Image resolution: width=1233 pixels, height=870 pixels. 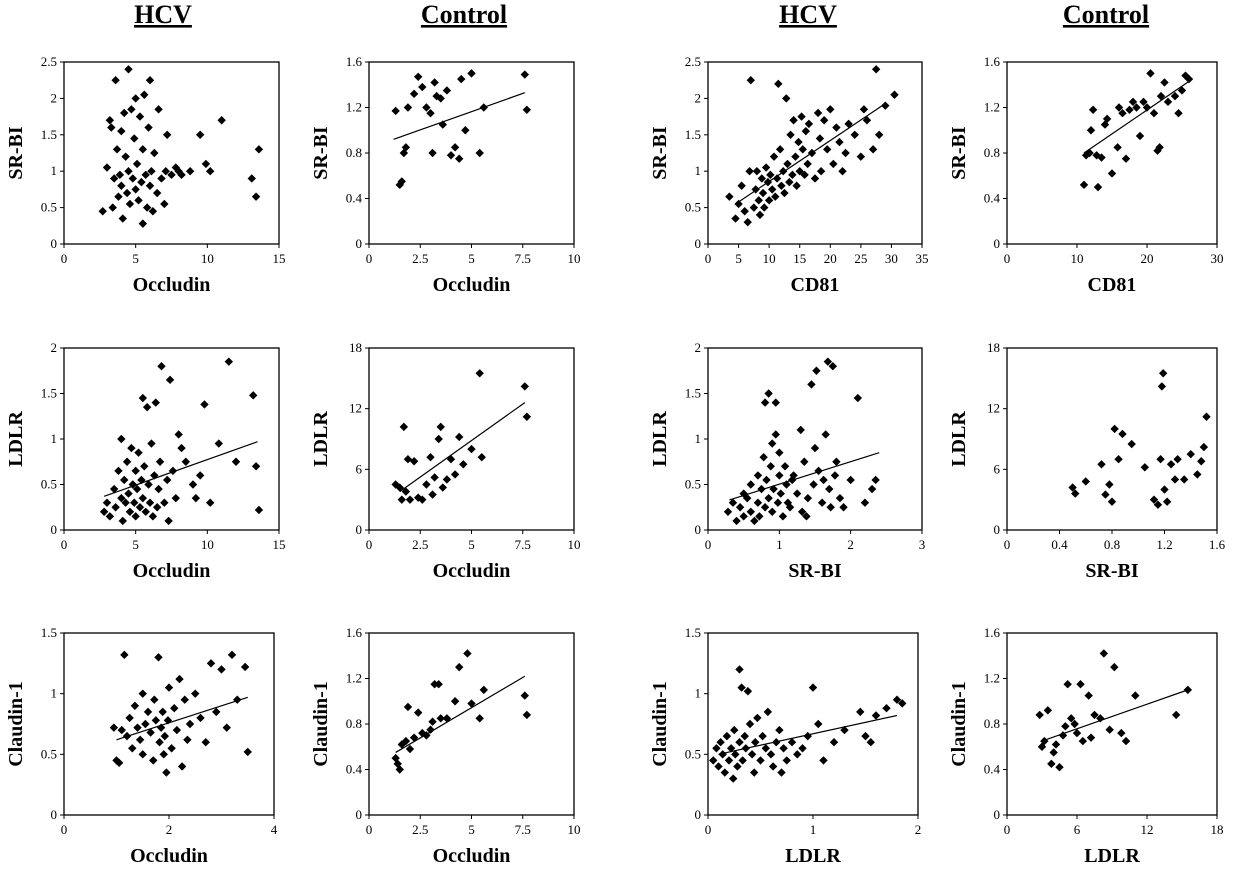 What do you see at coordinates (16, 439) in the screenshot?
I see `y-axis-label: LDLR` at bounding box center [16, 439].